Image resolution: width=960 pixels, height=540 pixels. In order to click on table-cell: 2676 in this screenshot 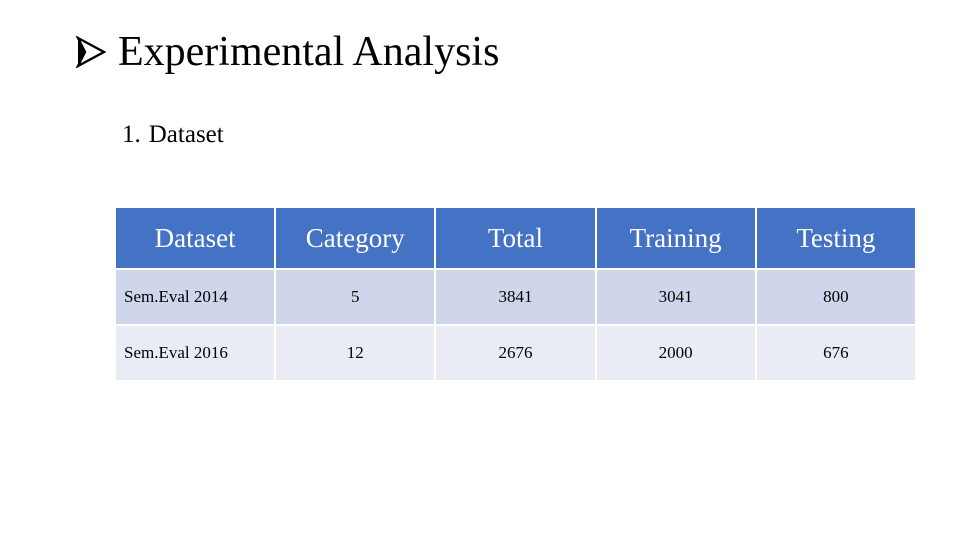, I will do `click(515, 353)`.